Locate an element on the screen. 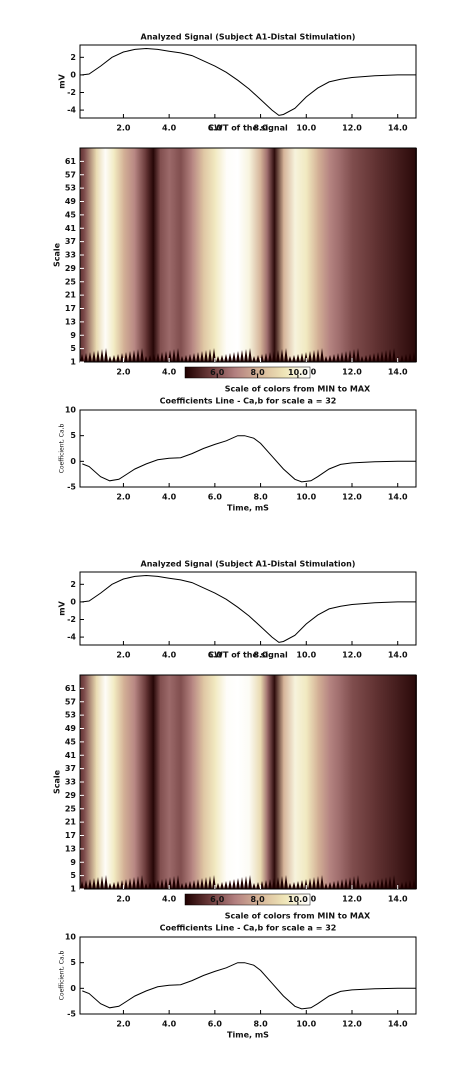 Image resolution: width=474 pixels, height=1066 pixels. y-axis-label: Coefficient, Ca,b is located at coordinates (62, 976).